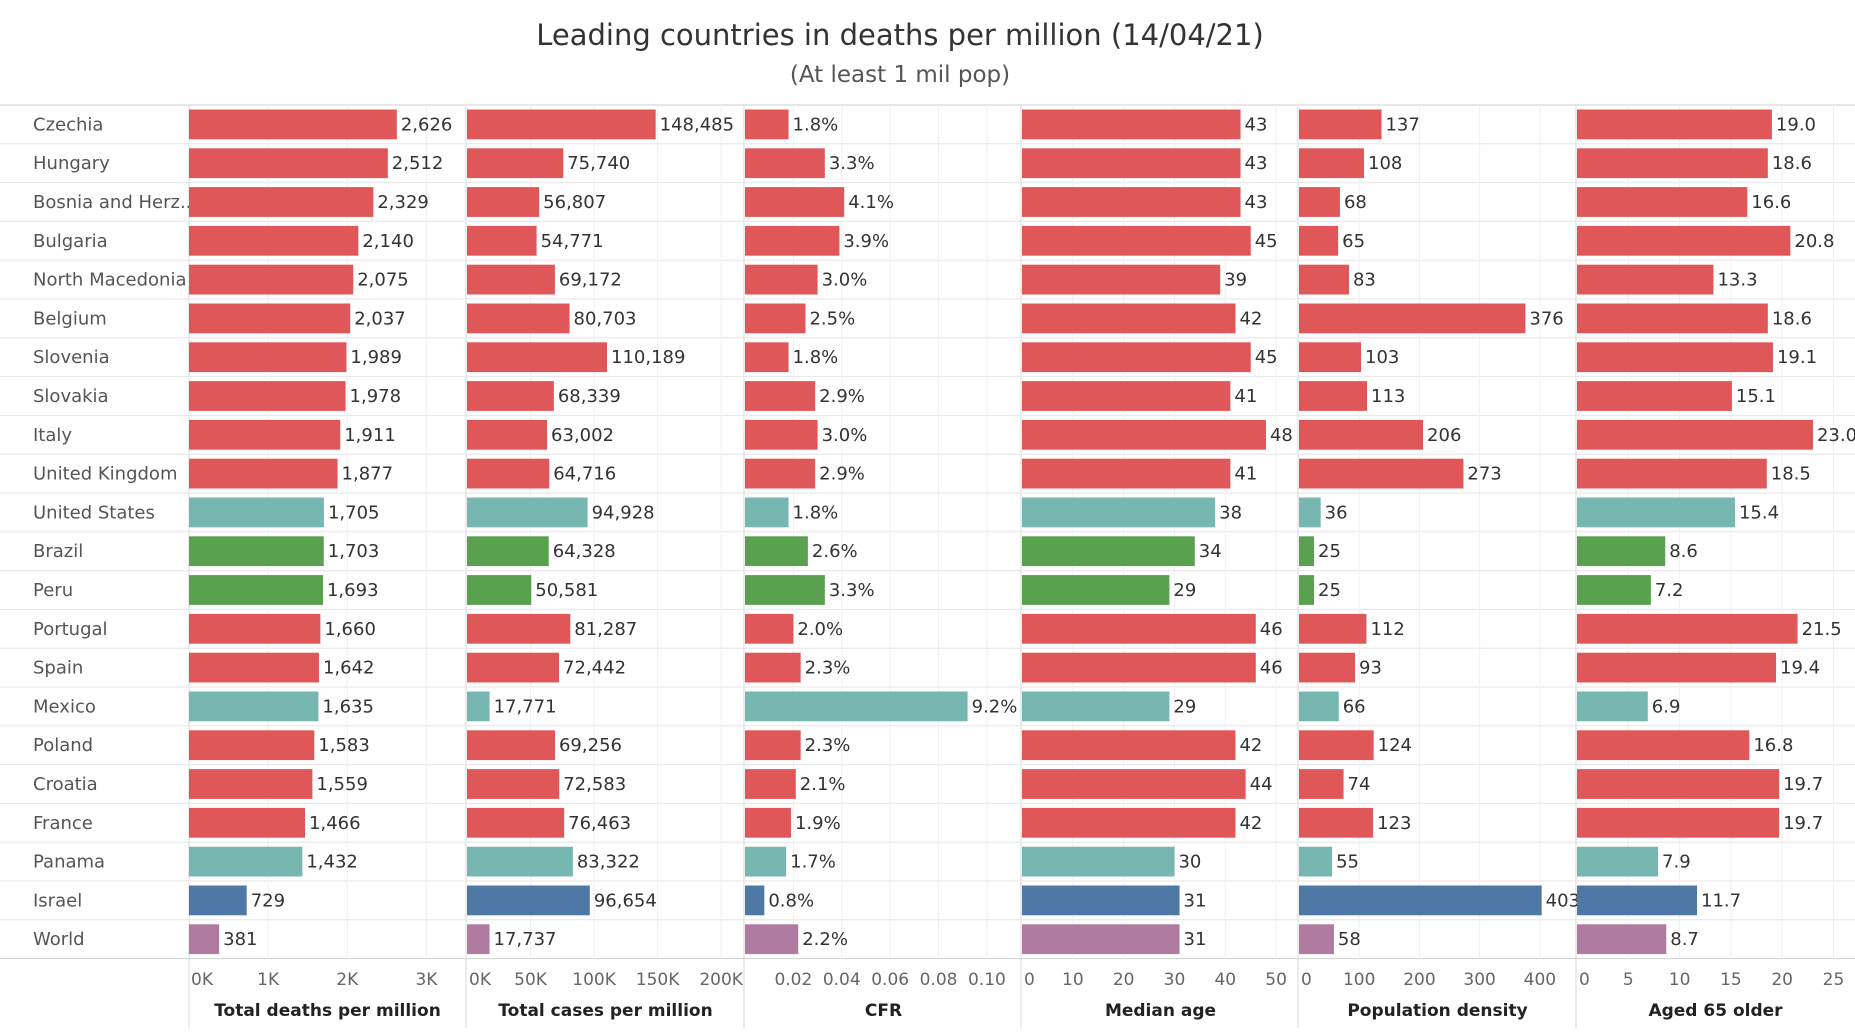 The height and width of the screenshot is (1034, 1855). Describe the element at coordinates (769, 628) in the screenshot. I see `bar-cfr-portugal` at that location.